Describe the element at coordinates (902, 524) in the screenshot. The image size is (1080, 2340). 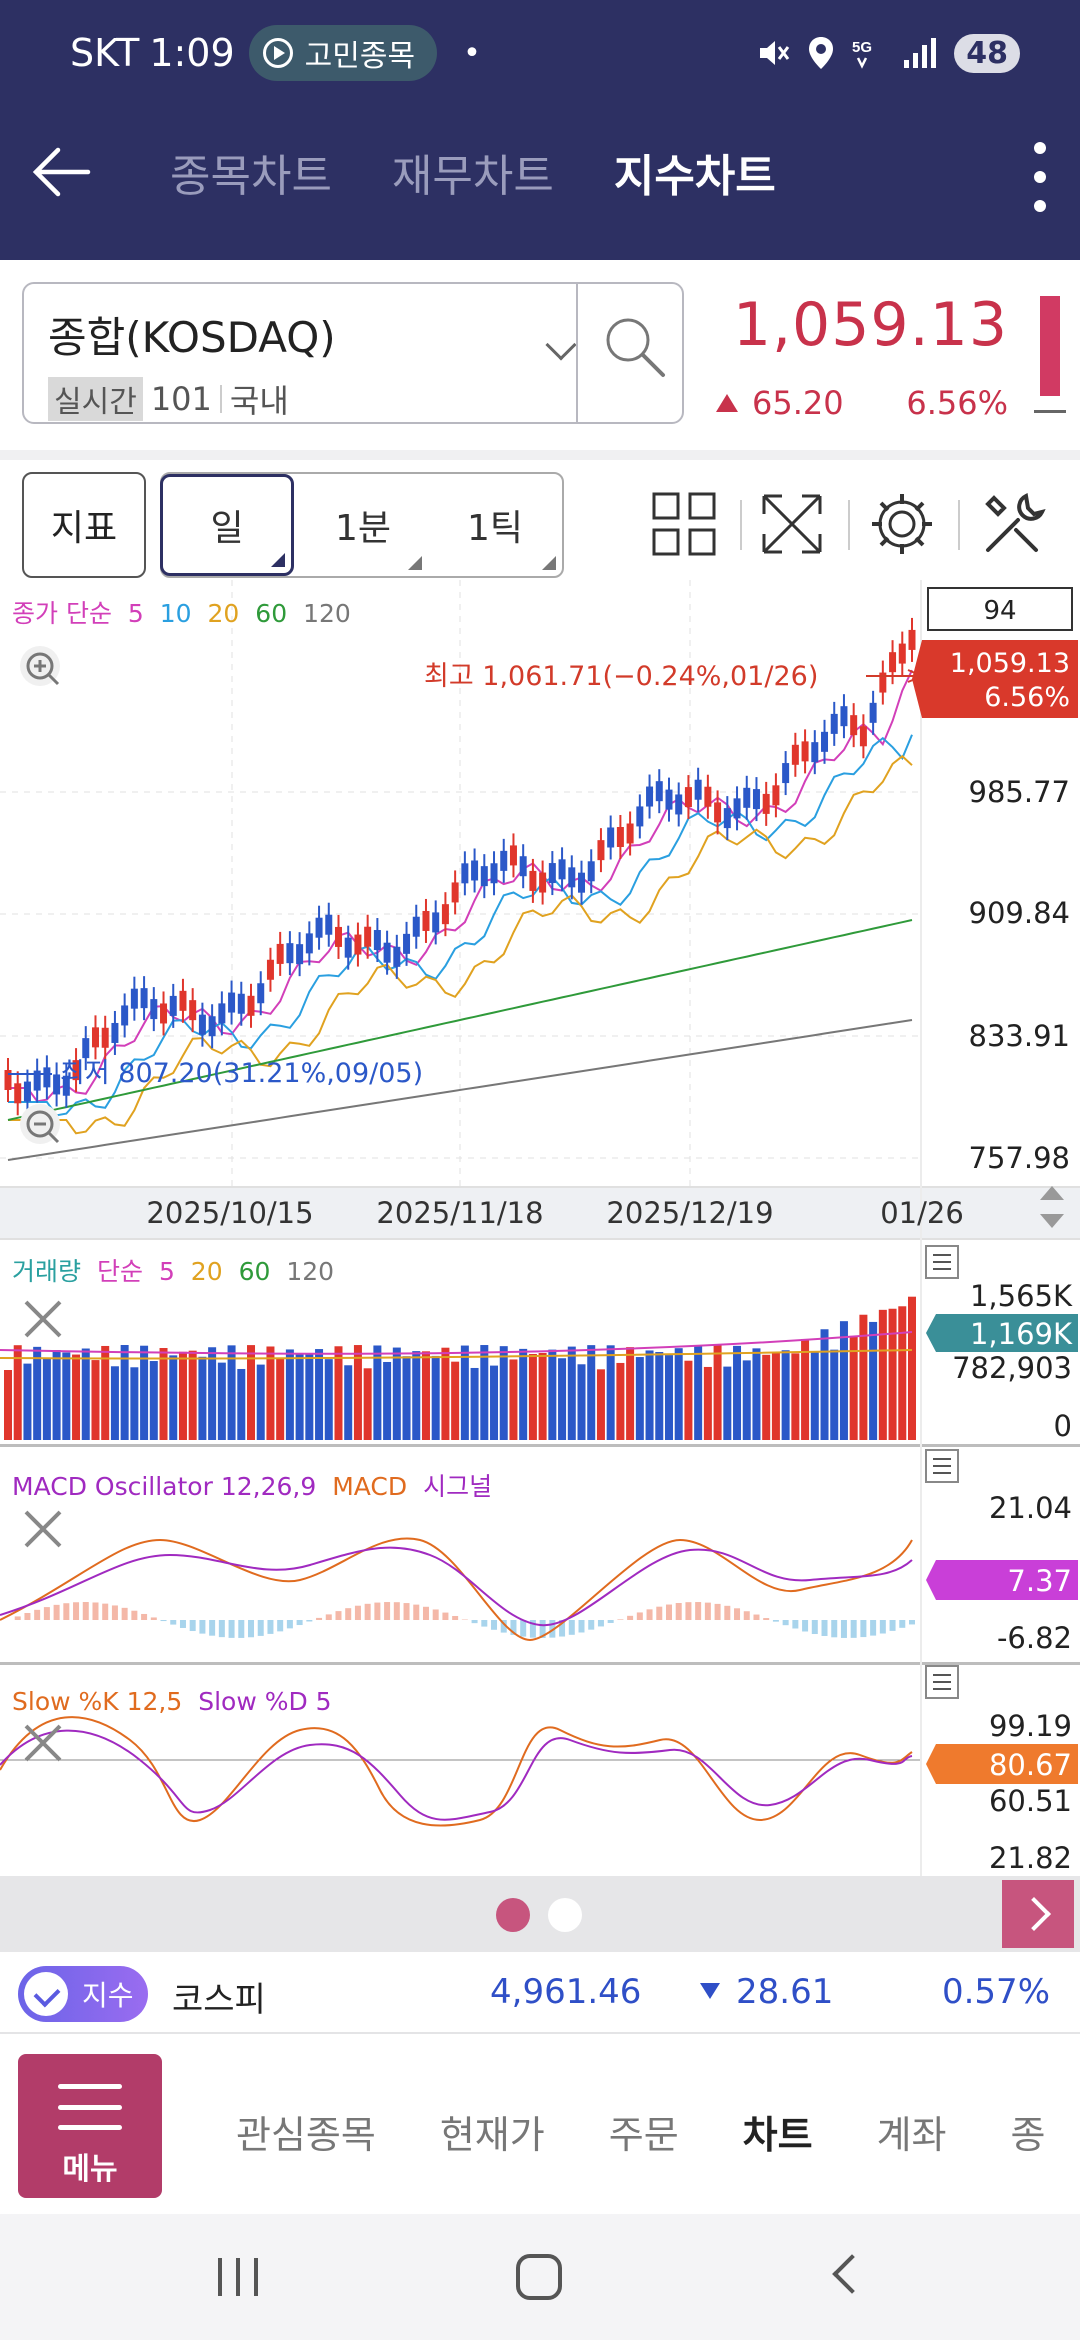
I see `gear-icon` at that location.